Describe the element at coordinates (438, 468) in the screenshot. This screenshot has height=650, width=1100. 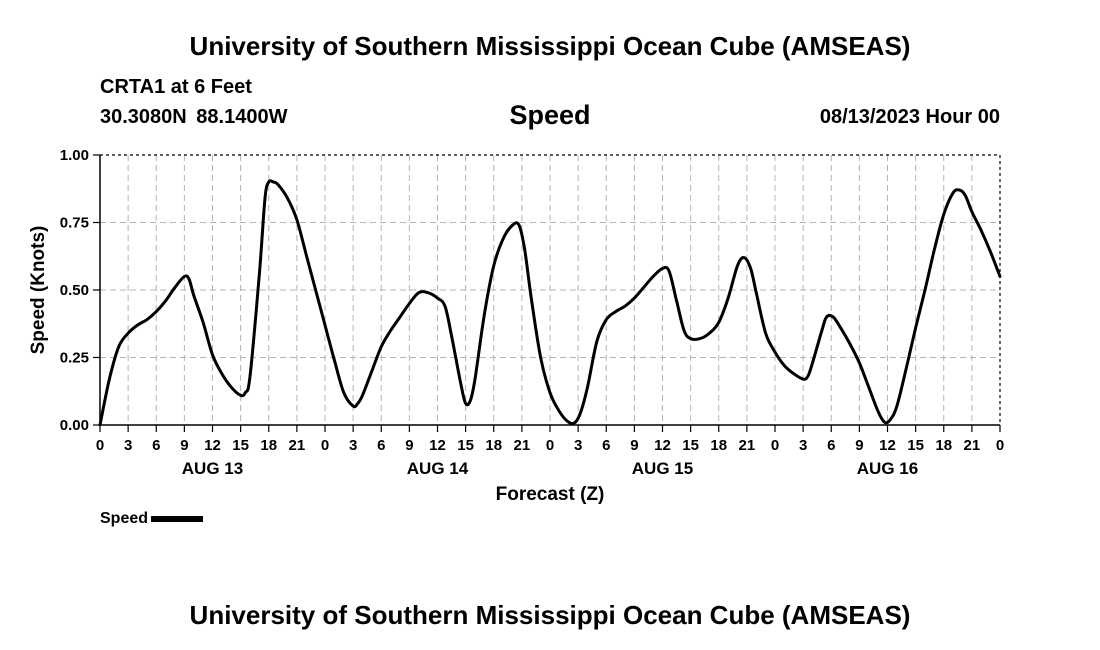
I see `day-label: AUG 14` at that location.